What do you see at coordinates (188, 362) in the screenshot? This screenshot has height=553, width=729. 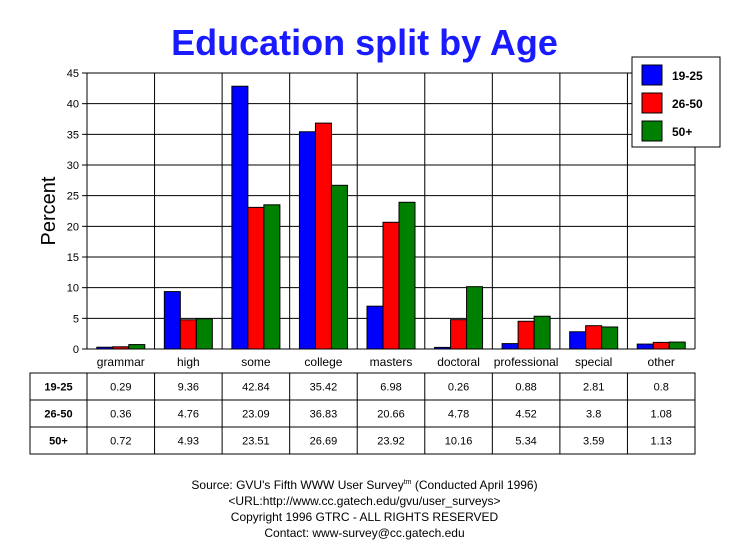 I see `category-label: high` at bounding box center [188, 362].